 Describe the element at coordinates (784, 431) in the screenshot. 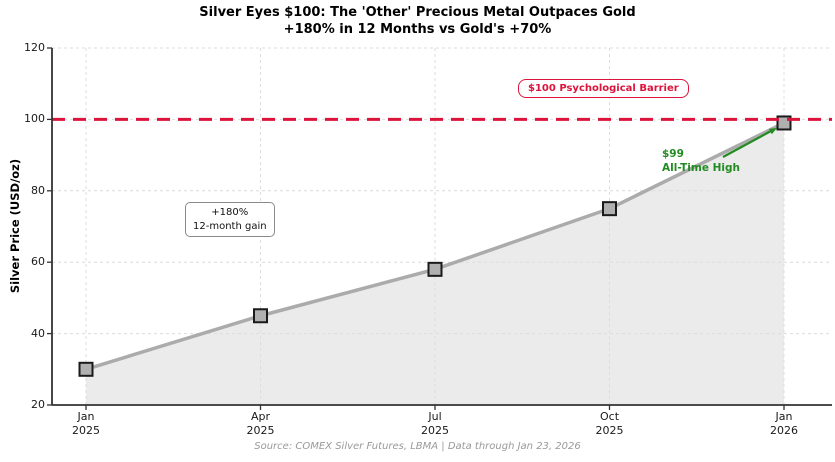

I see `x-tick-label-line: 2026` at that location.